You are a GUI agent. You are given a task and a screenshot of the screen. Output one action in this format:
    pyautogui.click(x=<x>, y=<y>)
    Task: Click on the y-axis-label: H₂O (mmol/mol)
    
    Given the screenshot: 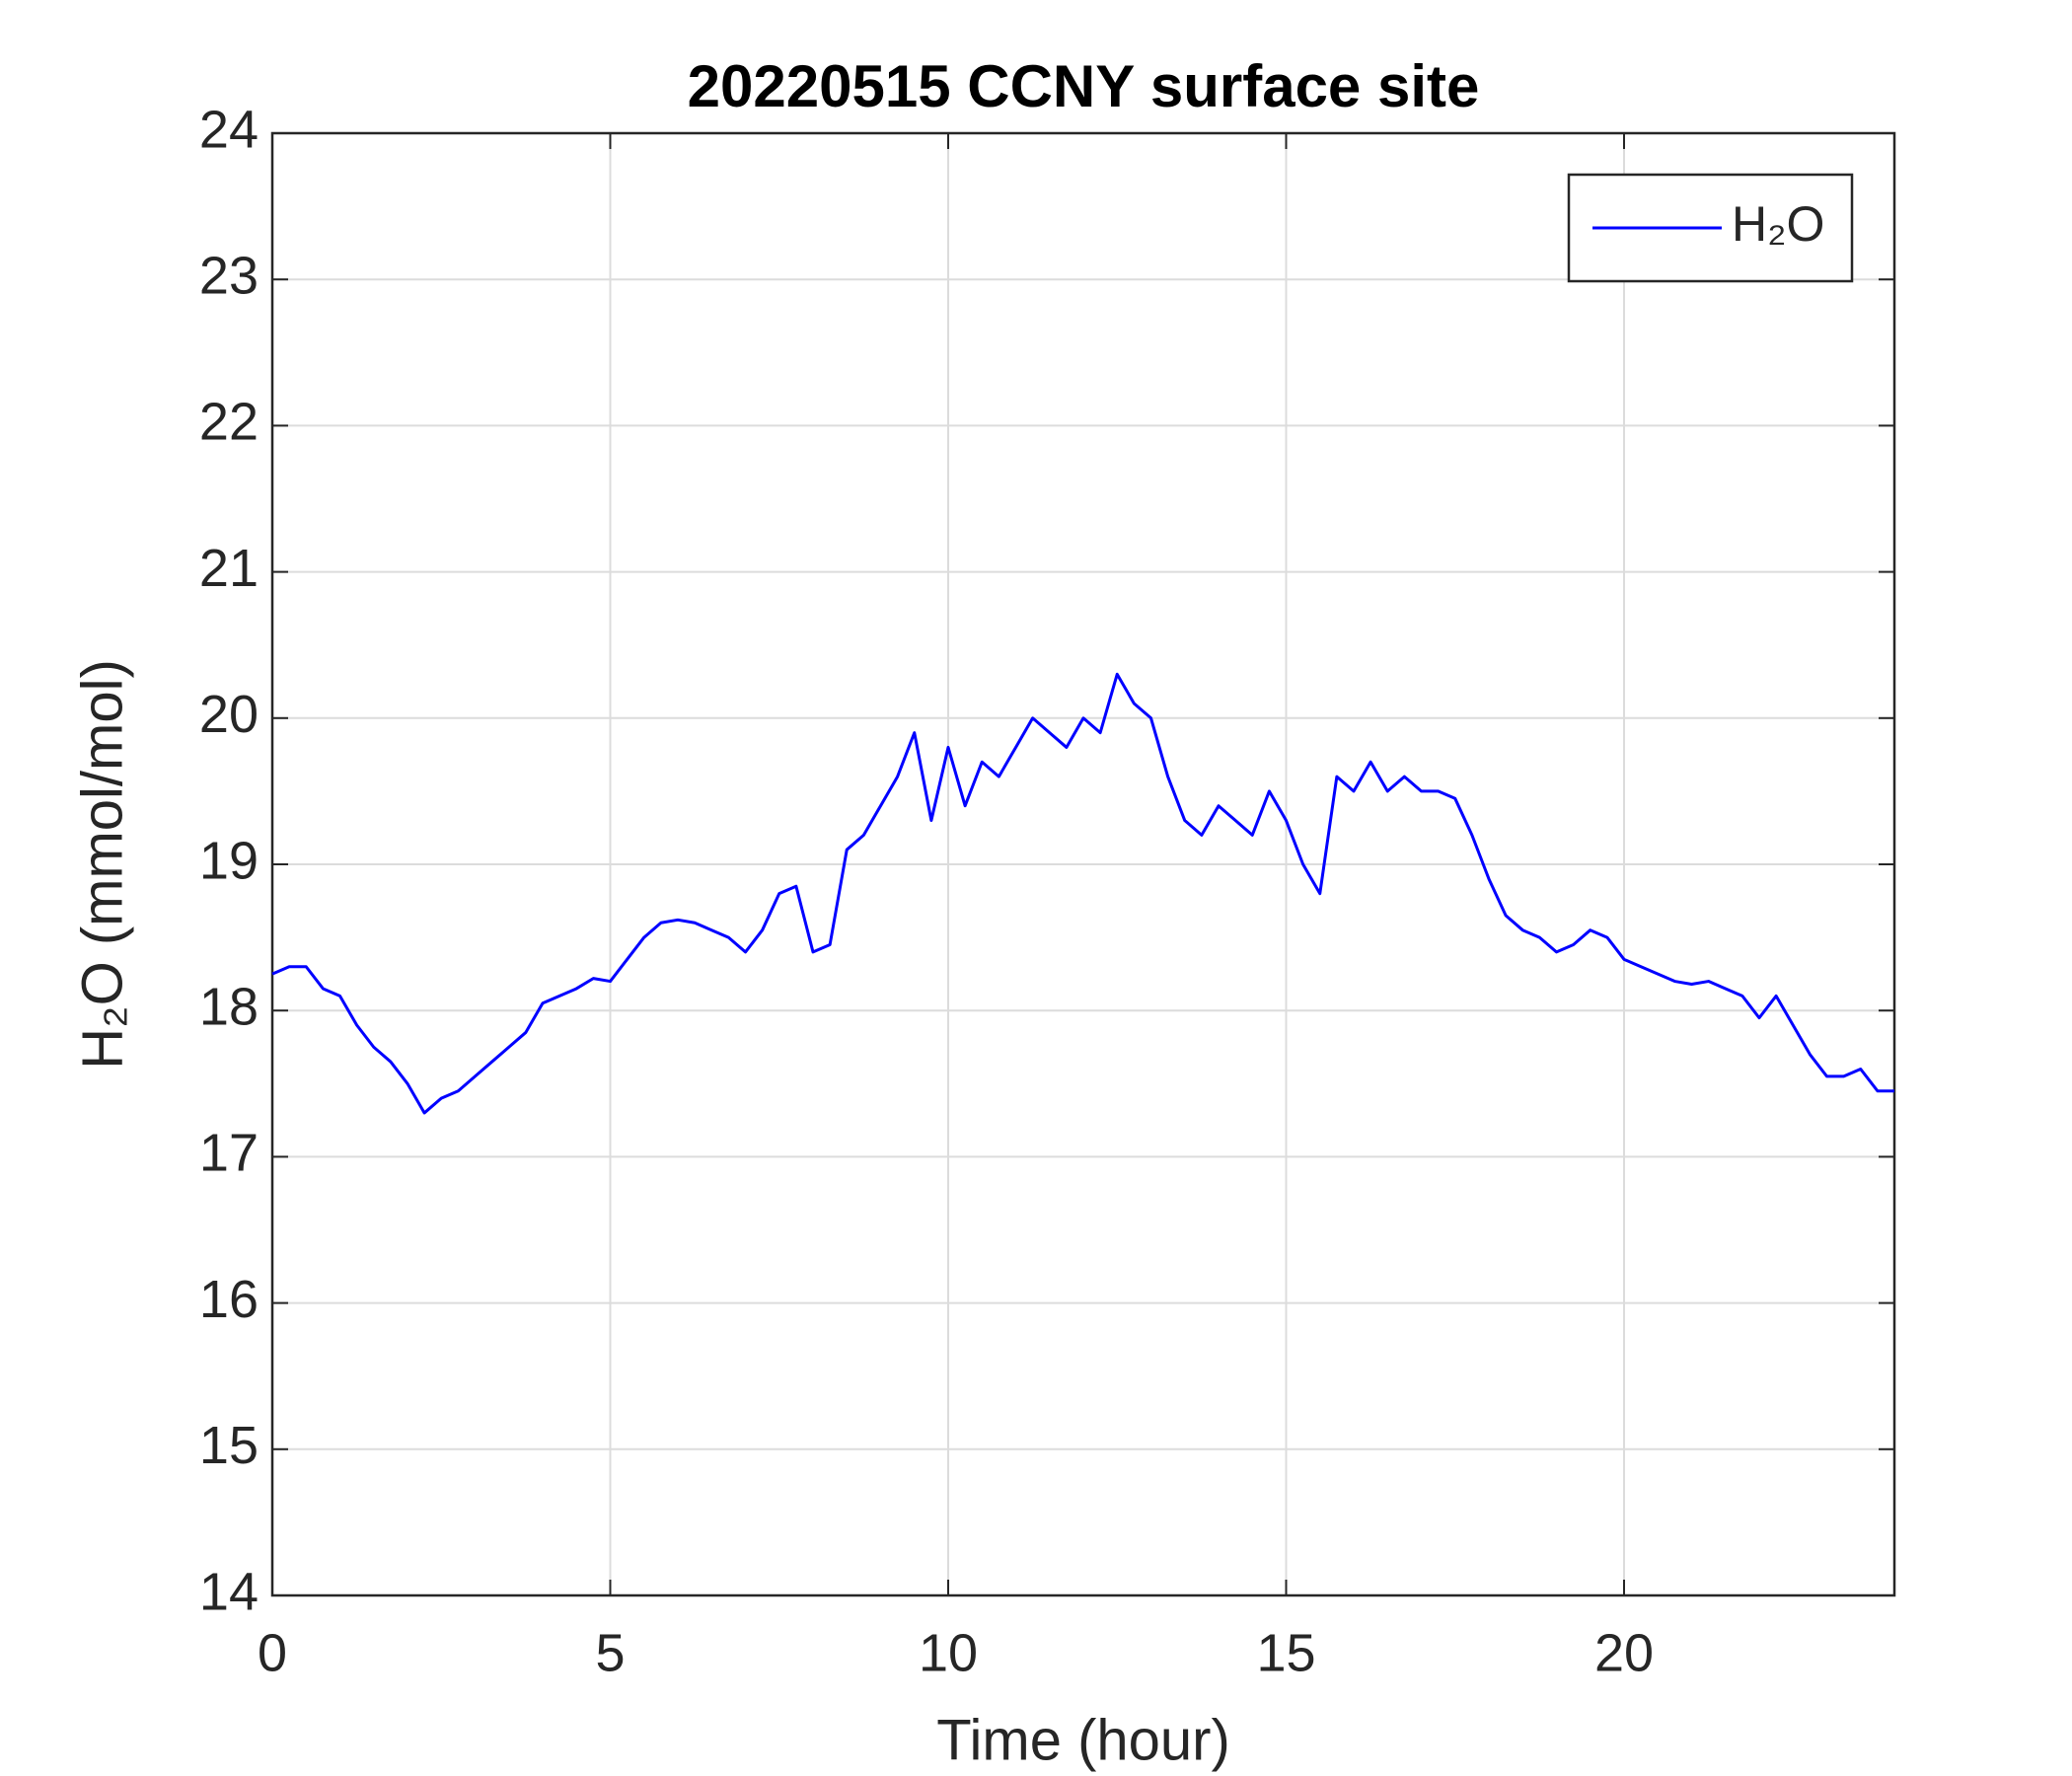 What is the action you would take?
    pyautogui.click(x=102, y=865)
    